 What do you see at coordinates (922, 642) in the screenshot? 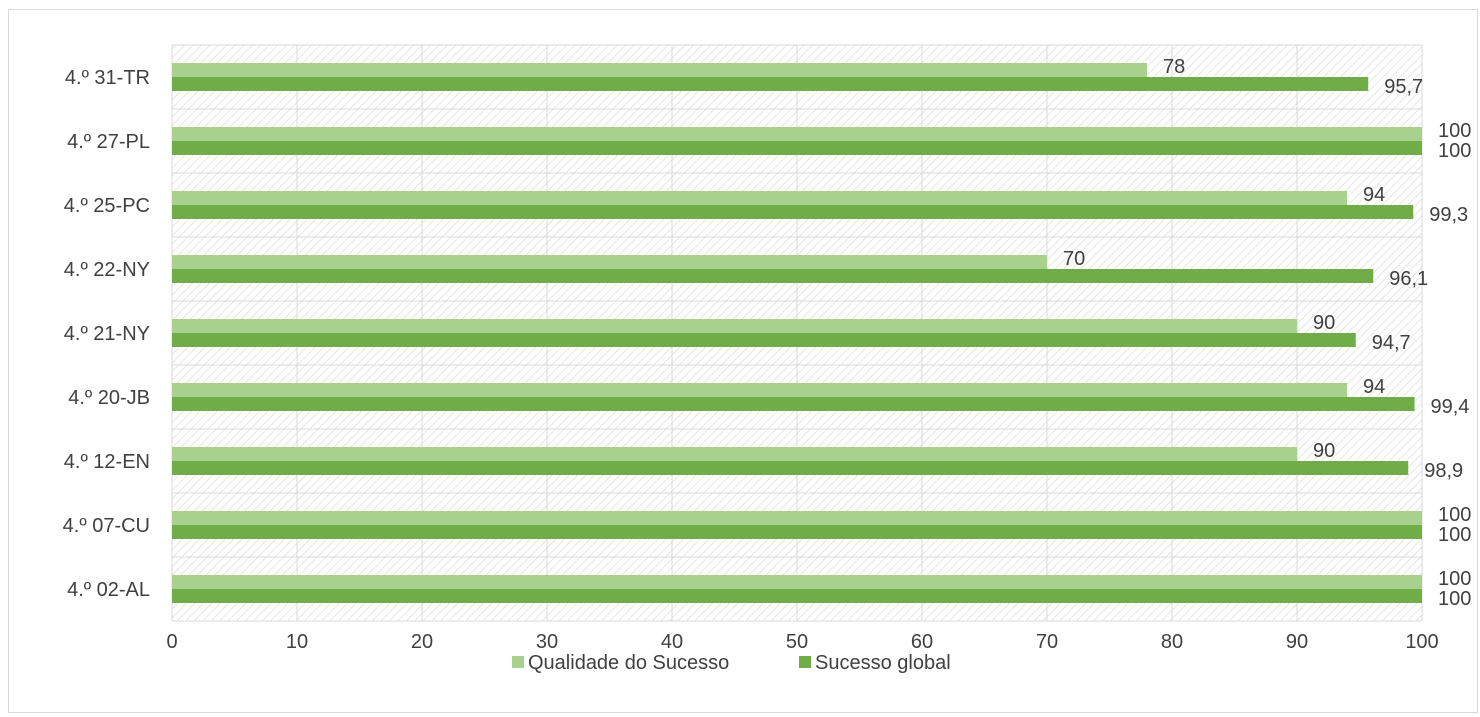
I see `x-tick-label: 60` at bounding box center [922, 642].